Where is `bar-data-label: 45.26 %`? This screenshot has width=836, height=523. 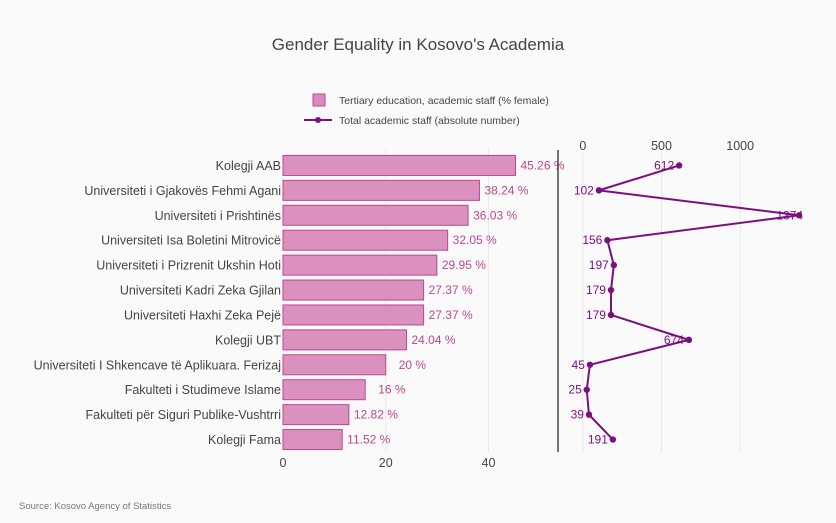 bar-data-label: 45.26 % is located at coordinates (543, 165).